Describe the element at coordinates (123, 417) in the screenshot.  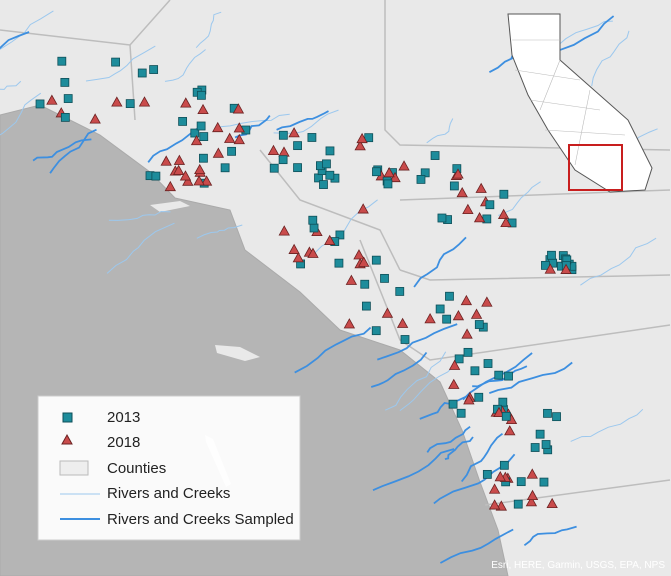
I see `legend-label: 2013` at that location.